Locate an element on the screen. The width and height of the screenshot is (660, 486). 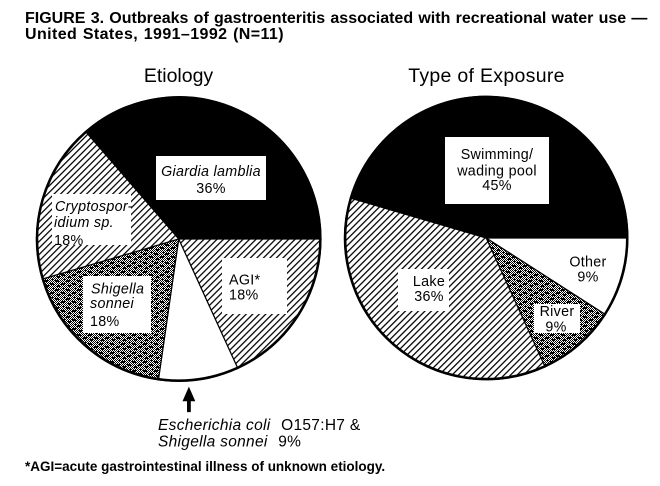
svg-text: Lake is located at coordinates (429, 282).